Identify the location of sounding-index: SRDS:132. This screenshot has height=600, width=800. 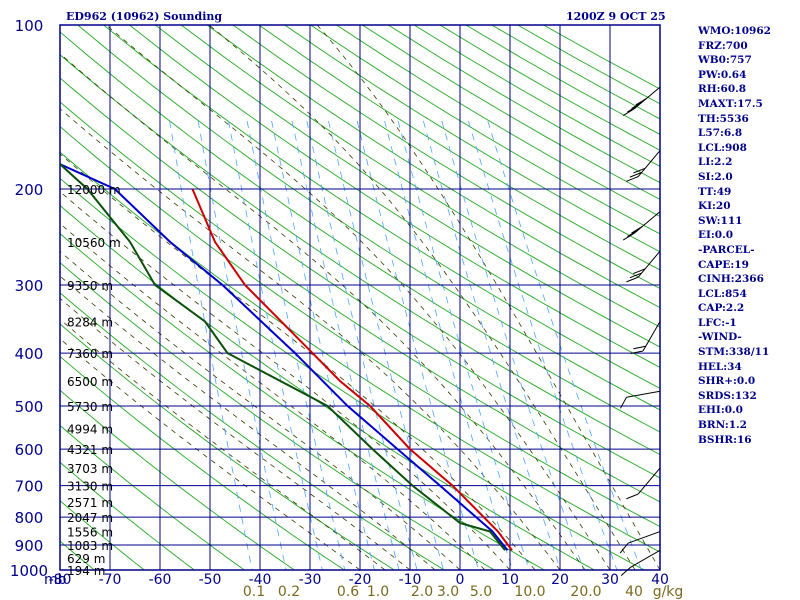
(727, 395).